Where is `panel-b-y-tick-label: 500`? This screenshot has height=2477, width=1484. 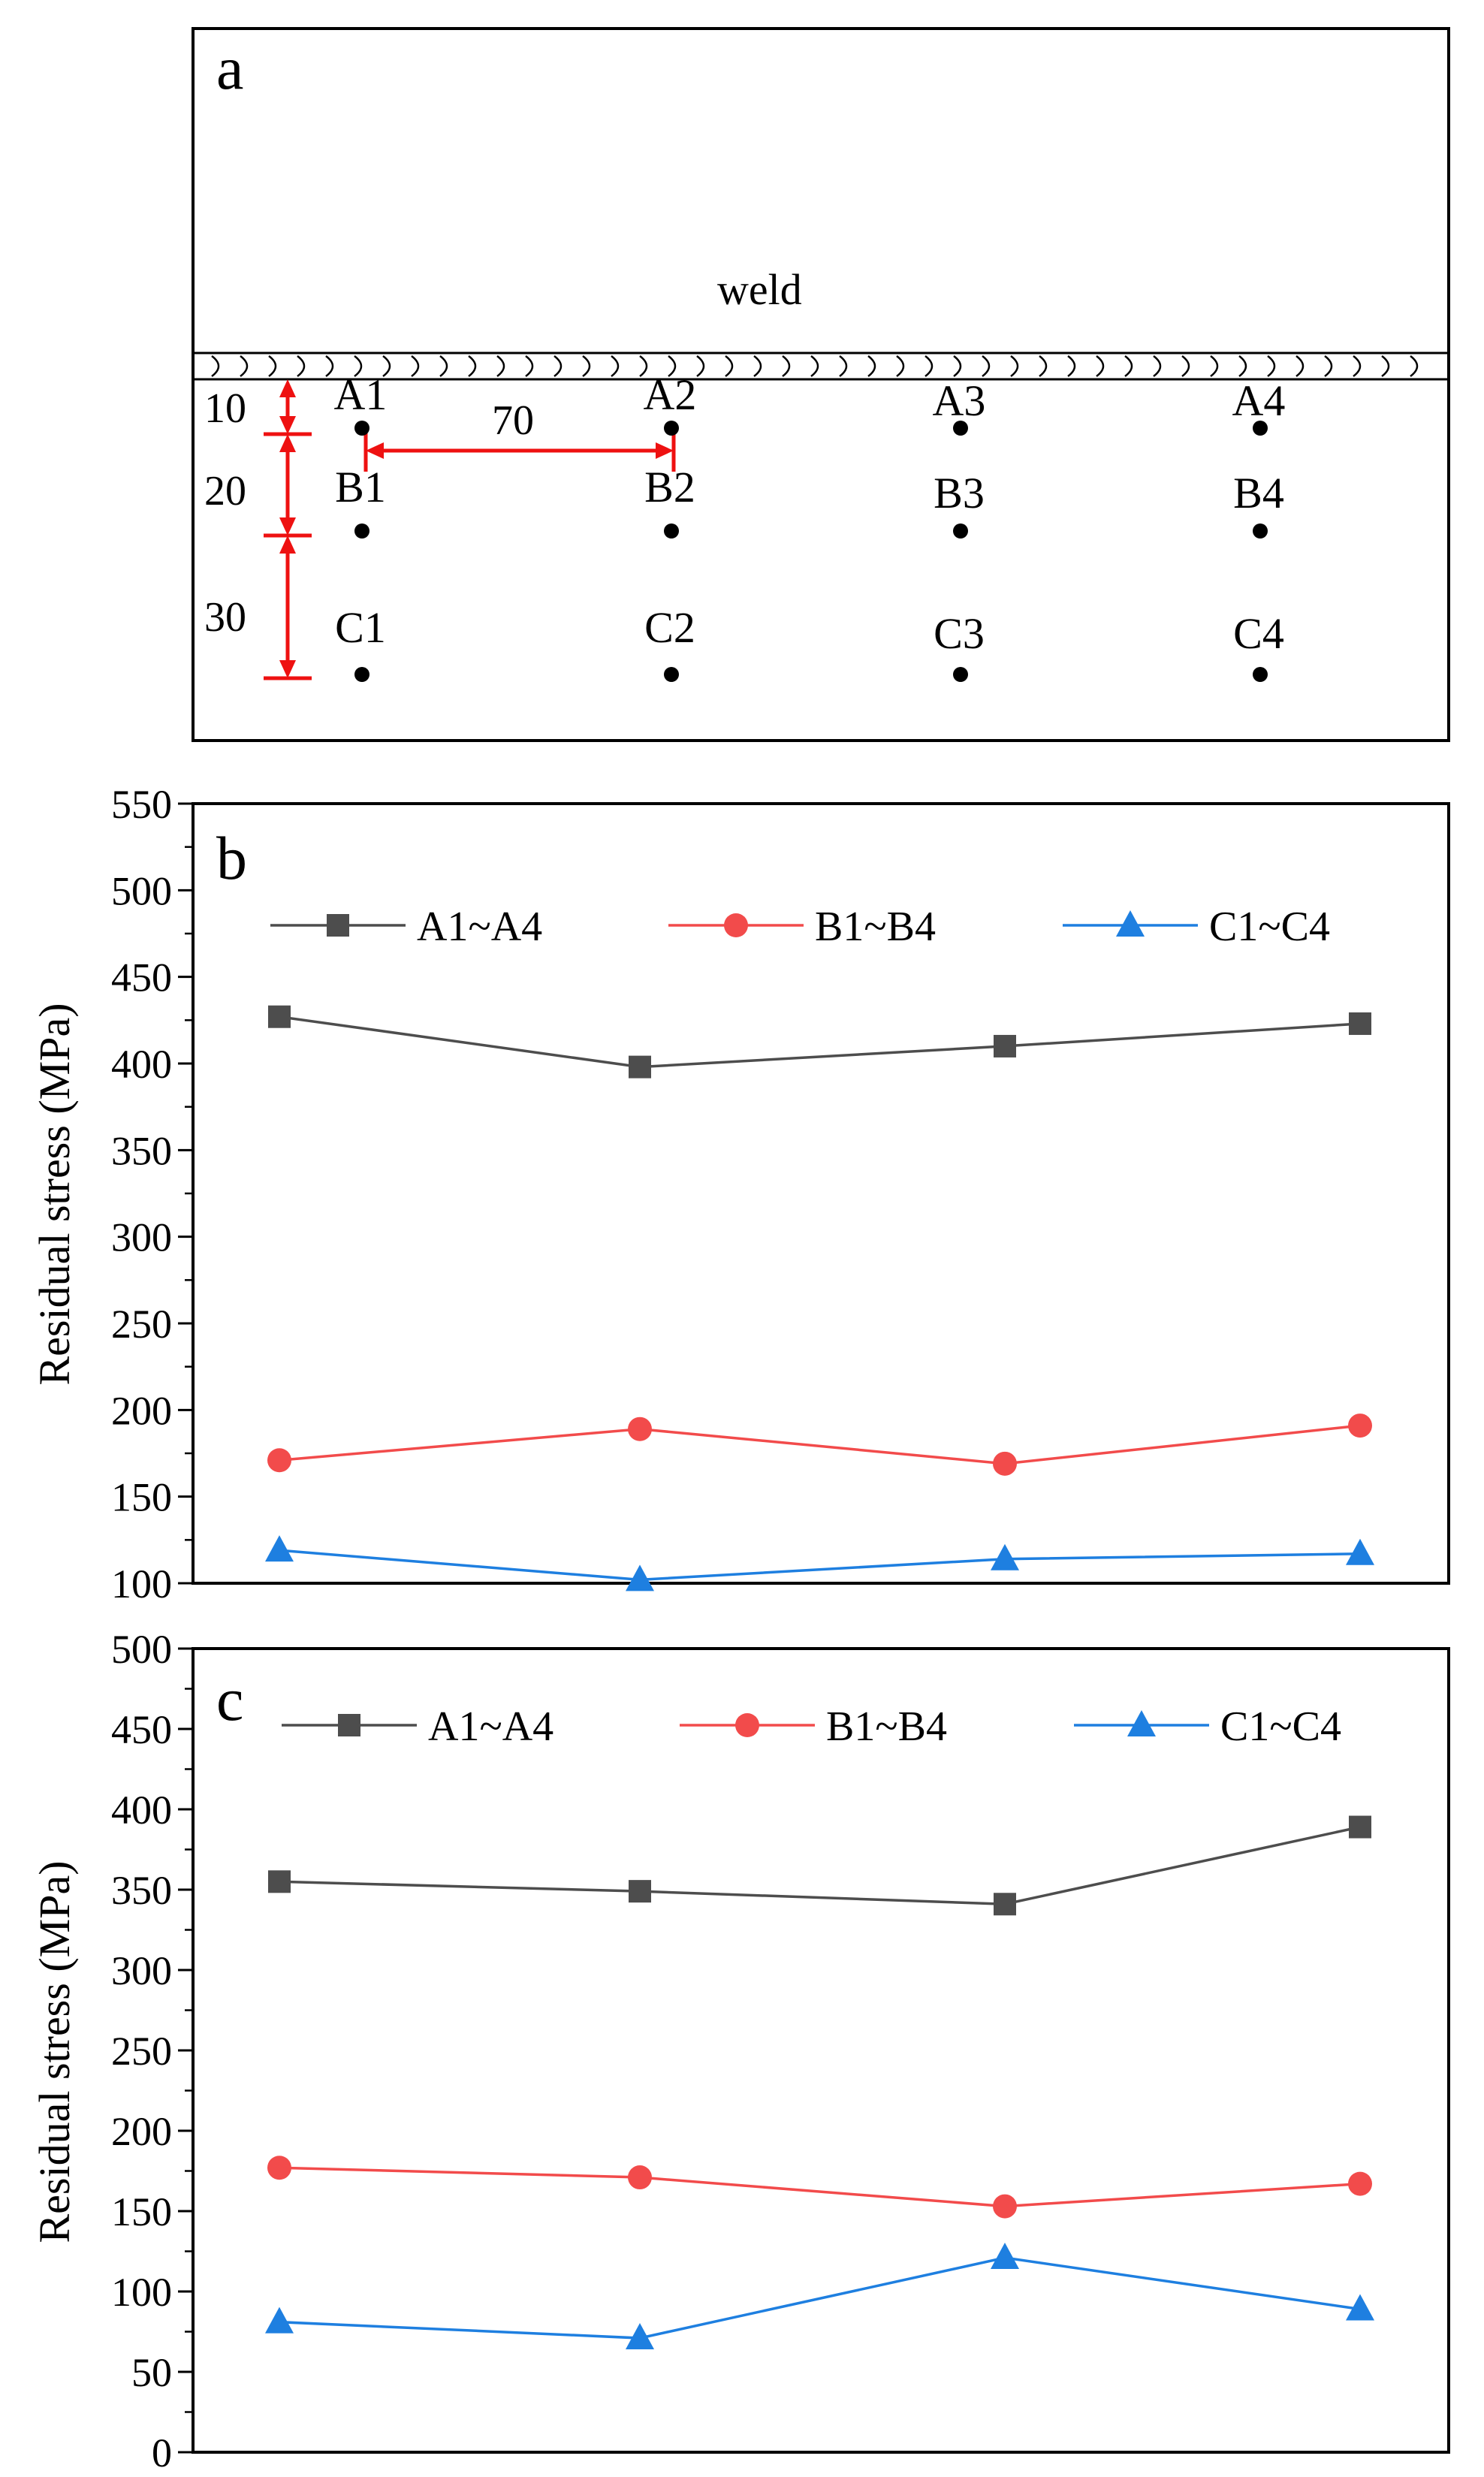 panel-b-y-tick-label: 500 is located at coordinates (141, 890).